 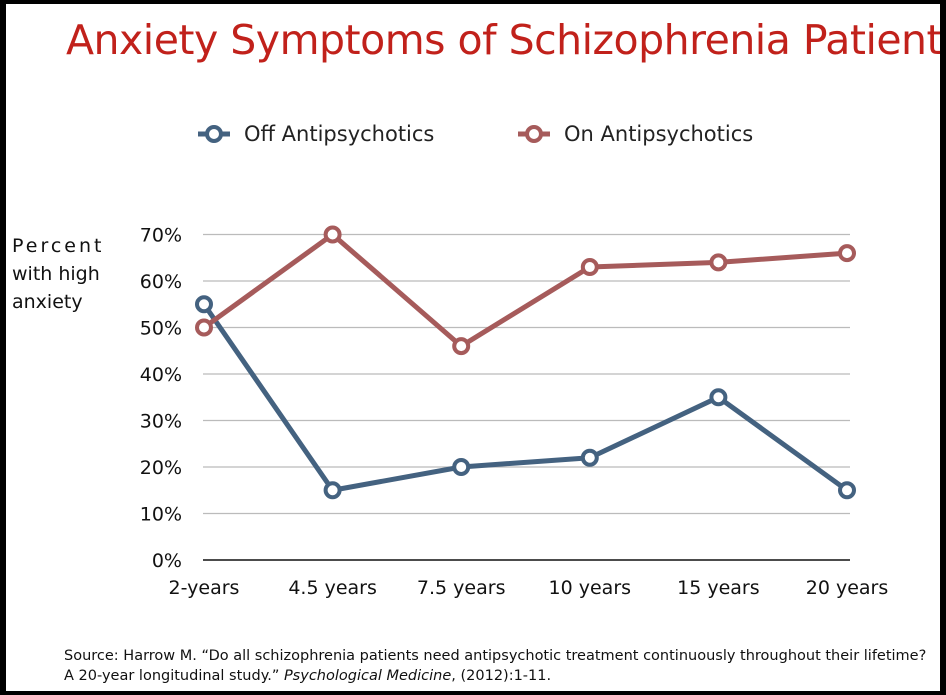 I want to click on y-tick-label: 30%, so click(x=161, y=422).